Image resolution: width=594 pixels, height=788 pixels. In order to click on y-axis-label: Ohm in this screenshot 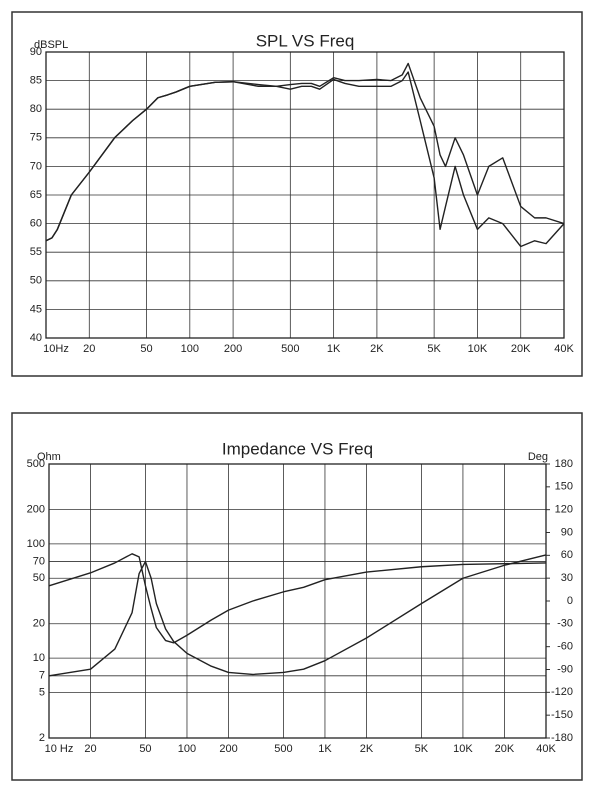, I will do `click(49, 457)`.